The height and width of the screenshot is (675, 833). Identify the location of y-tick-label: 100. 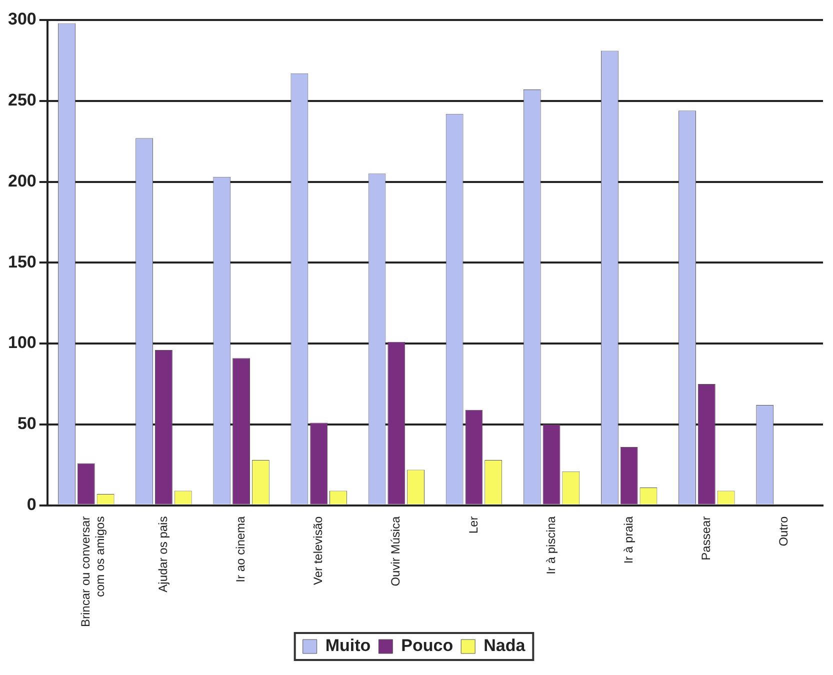
(22, 342).